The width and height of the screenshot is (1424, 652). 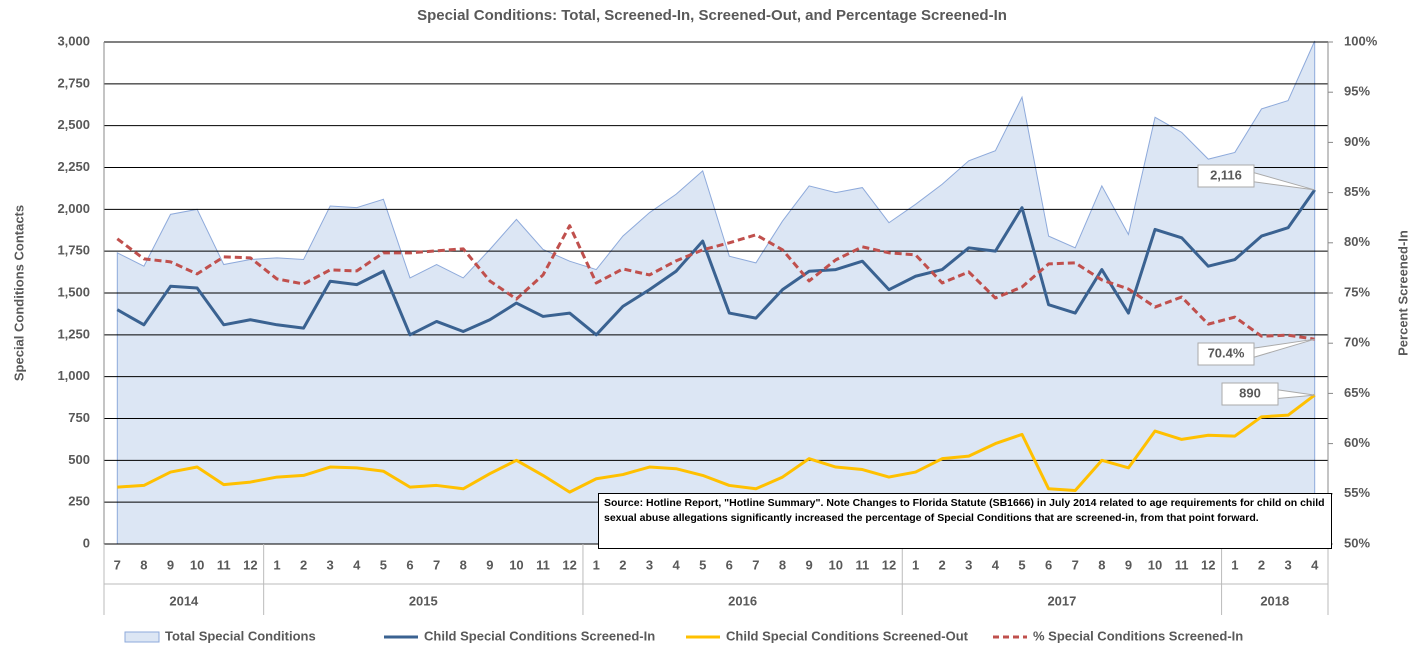 I want to click on year-label: 2016, so click(x=742, y=600).